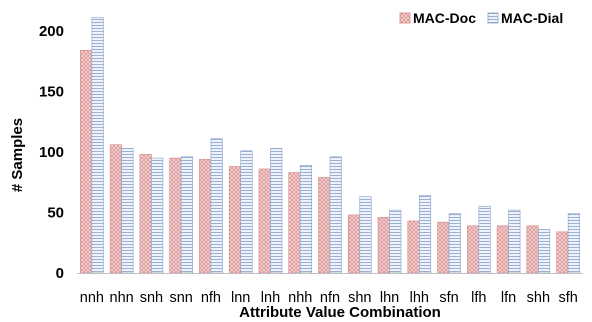 This screenshot has height=322, width=592. Describe the element at coordinates (443, 247) in the screenshot. I see `bar-mac-doc-sfn` at that location.